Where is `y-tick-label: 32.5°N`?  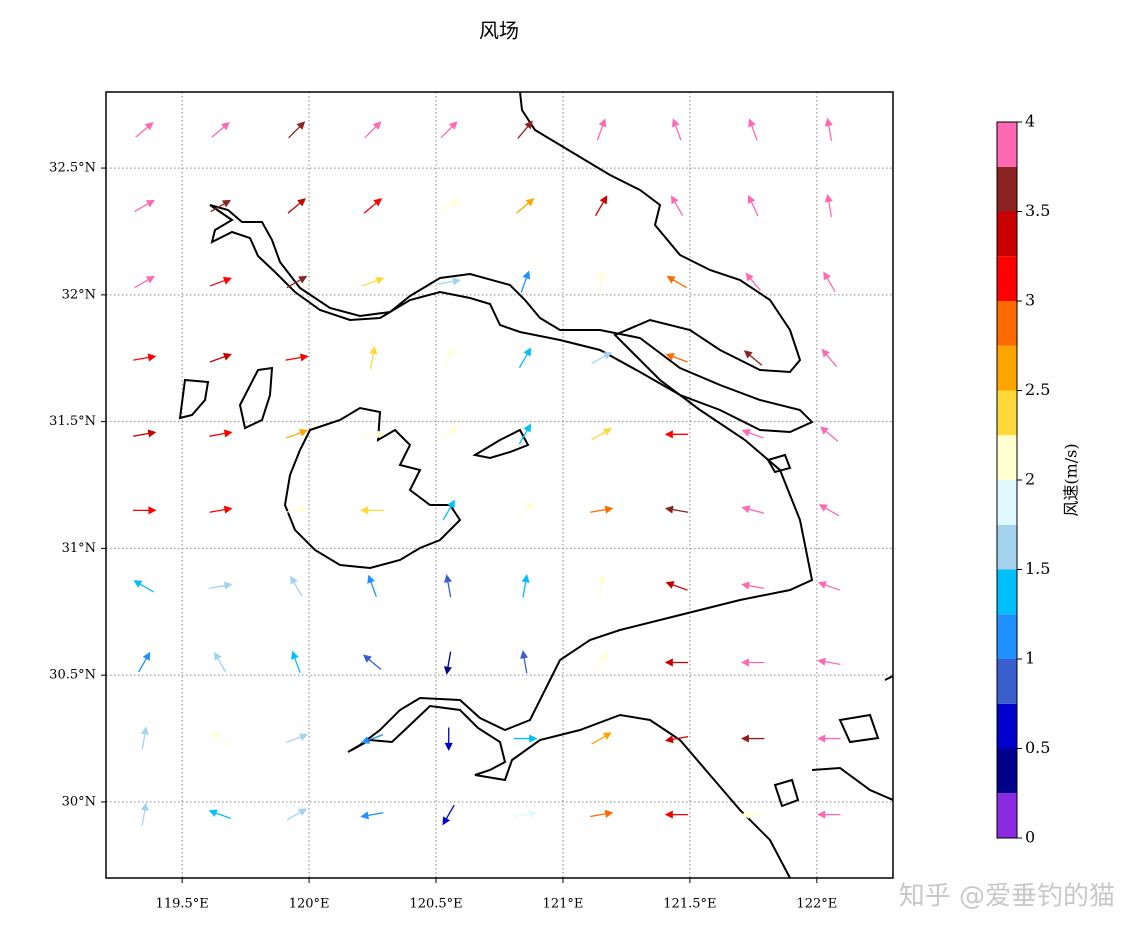
y-tick-label: 32.5°N is located at coordinates (72, 168).